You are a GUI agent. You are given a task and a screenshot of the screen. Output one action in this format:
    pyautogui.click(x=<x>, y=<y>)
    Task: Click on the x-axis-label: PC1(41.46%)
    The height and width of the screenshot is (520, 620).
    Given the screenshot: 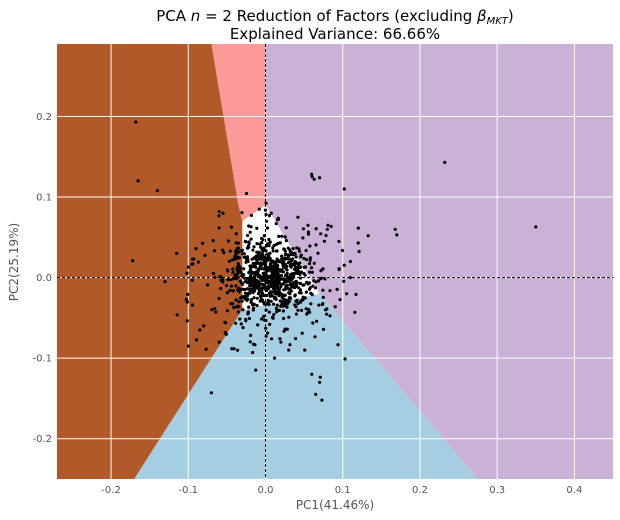 What is the action you would take?
    pyautogui.click(x=335, y=505)
    